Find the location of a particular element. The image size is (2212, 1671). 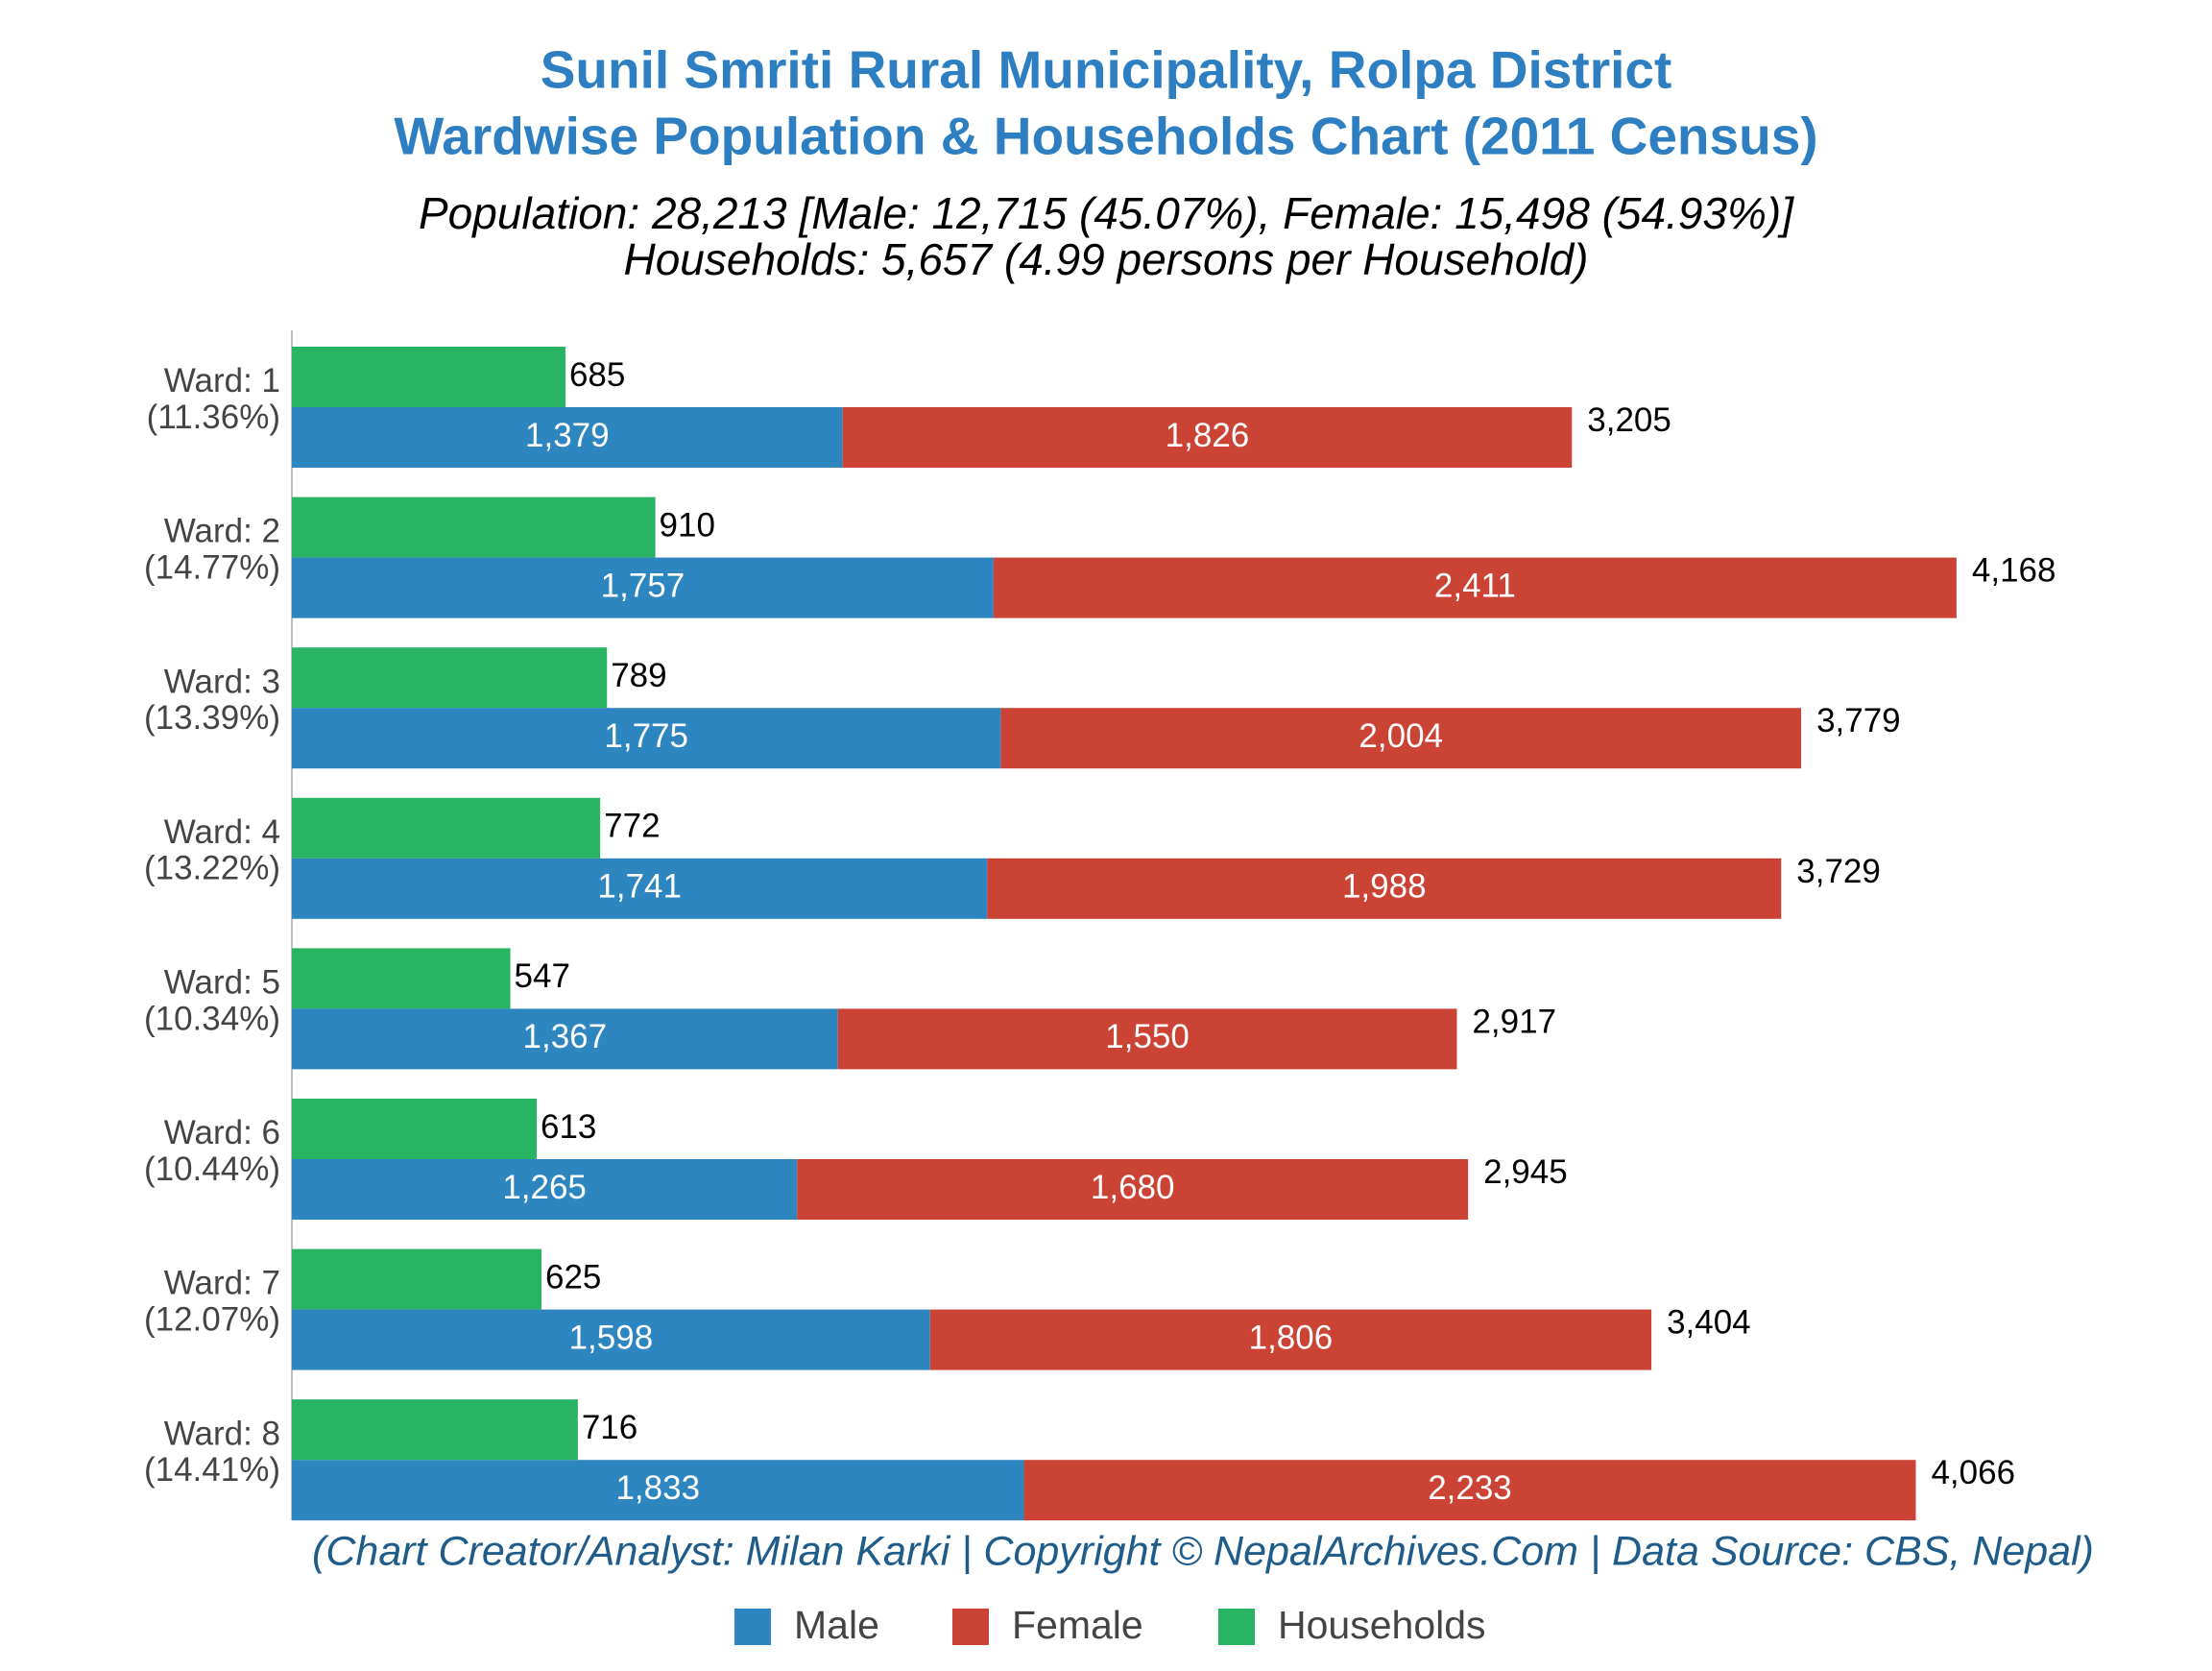

total-label: 4,066 is located at coordinates (1973, 1473).